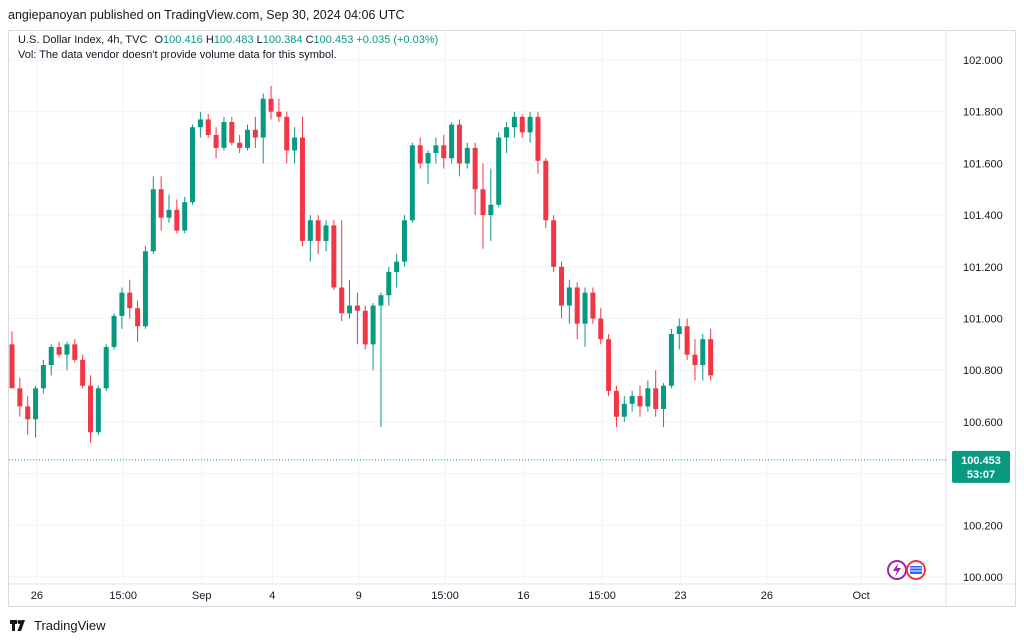 The image size is (1024, 641). Describe the element at coordinates (983, 526) in the screenshot. I see `y-tick-label: 100.200` at that location.